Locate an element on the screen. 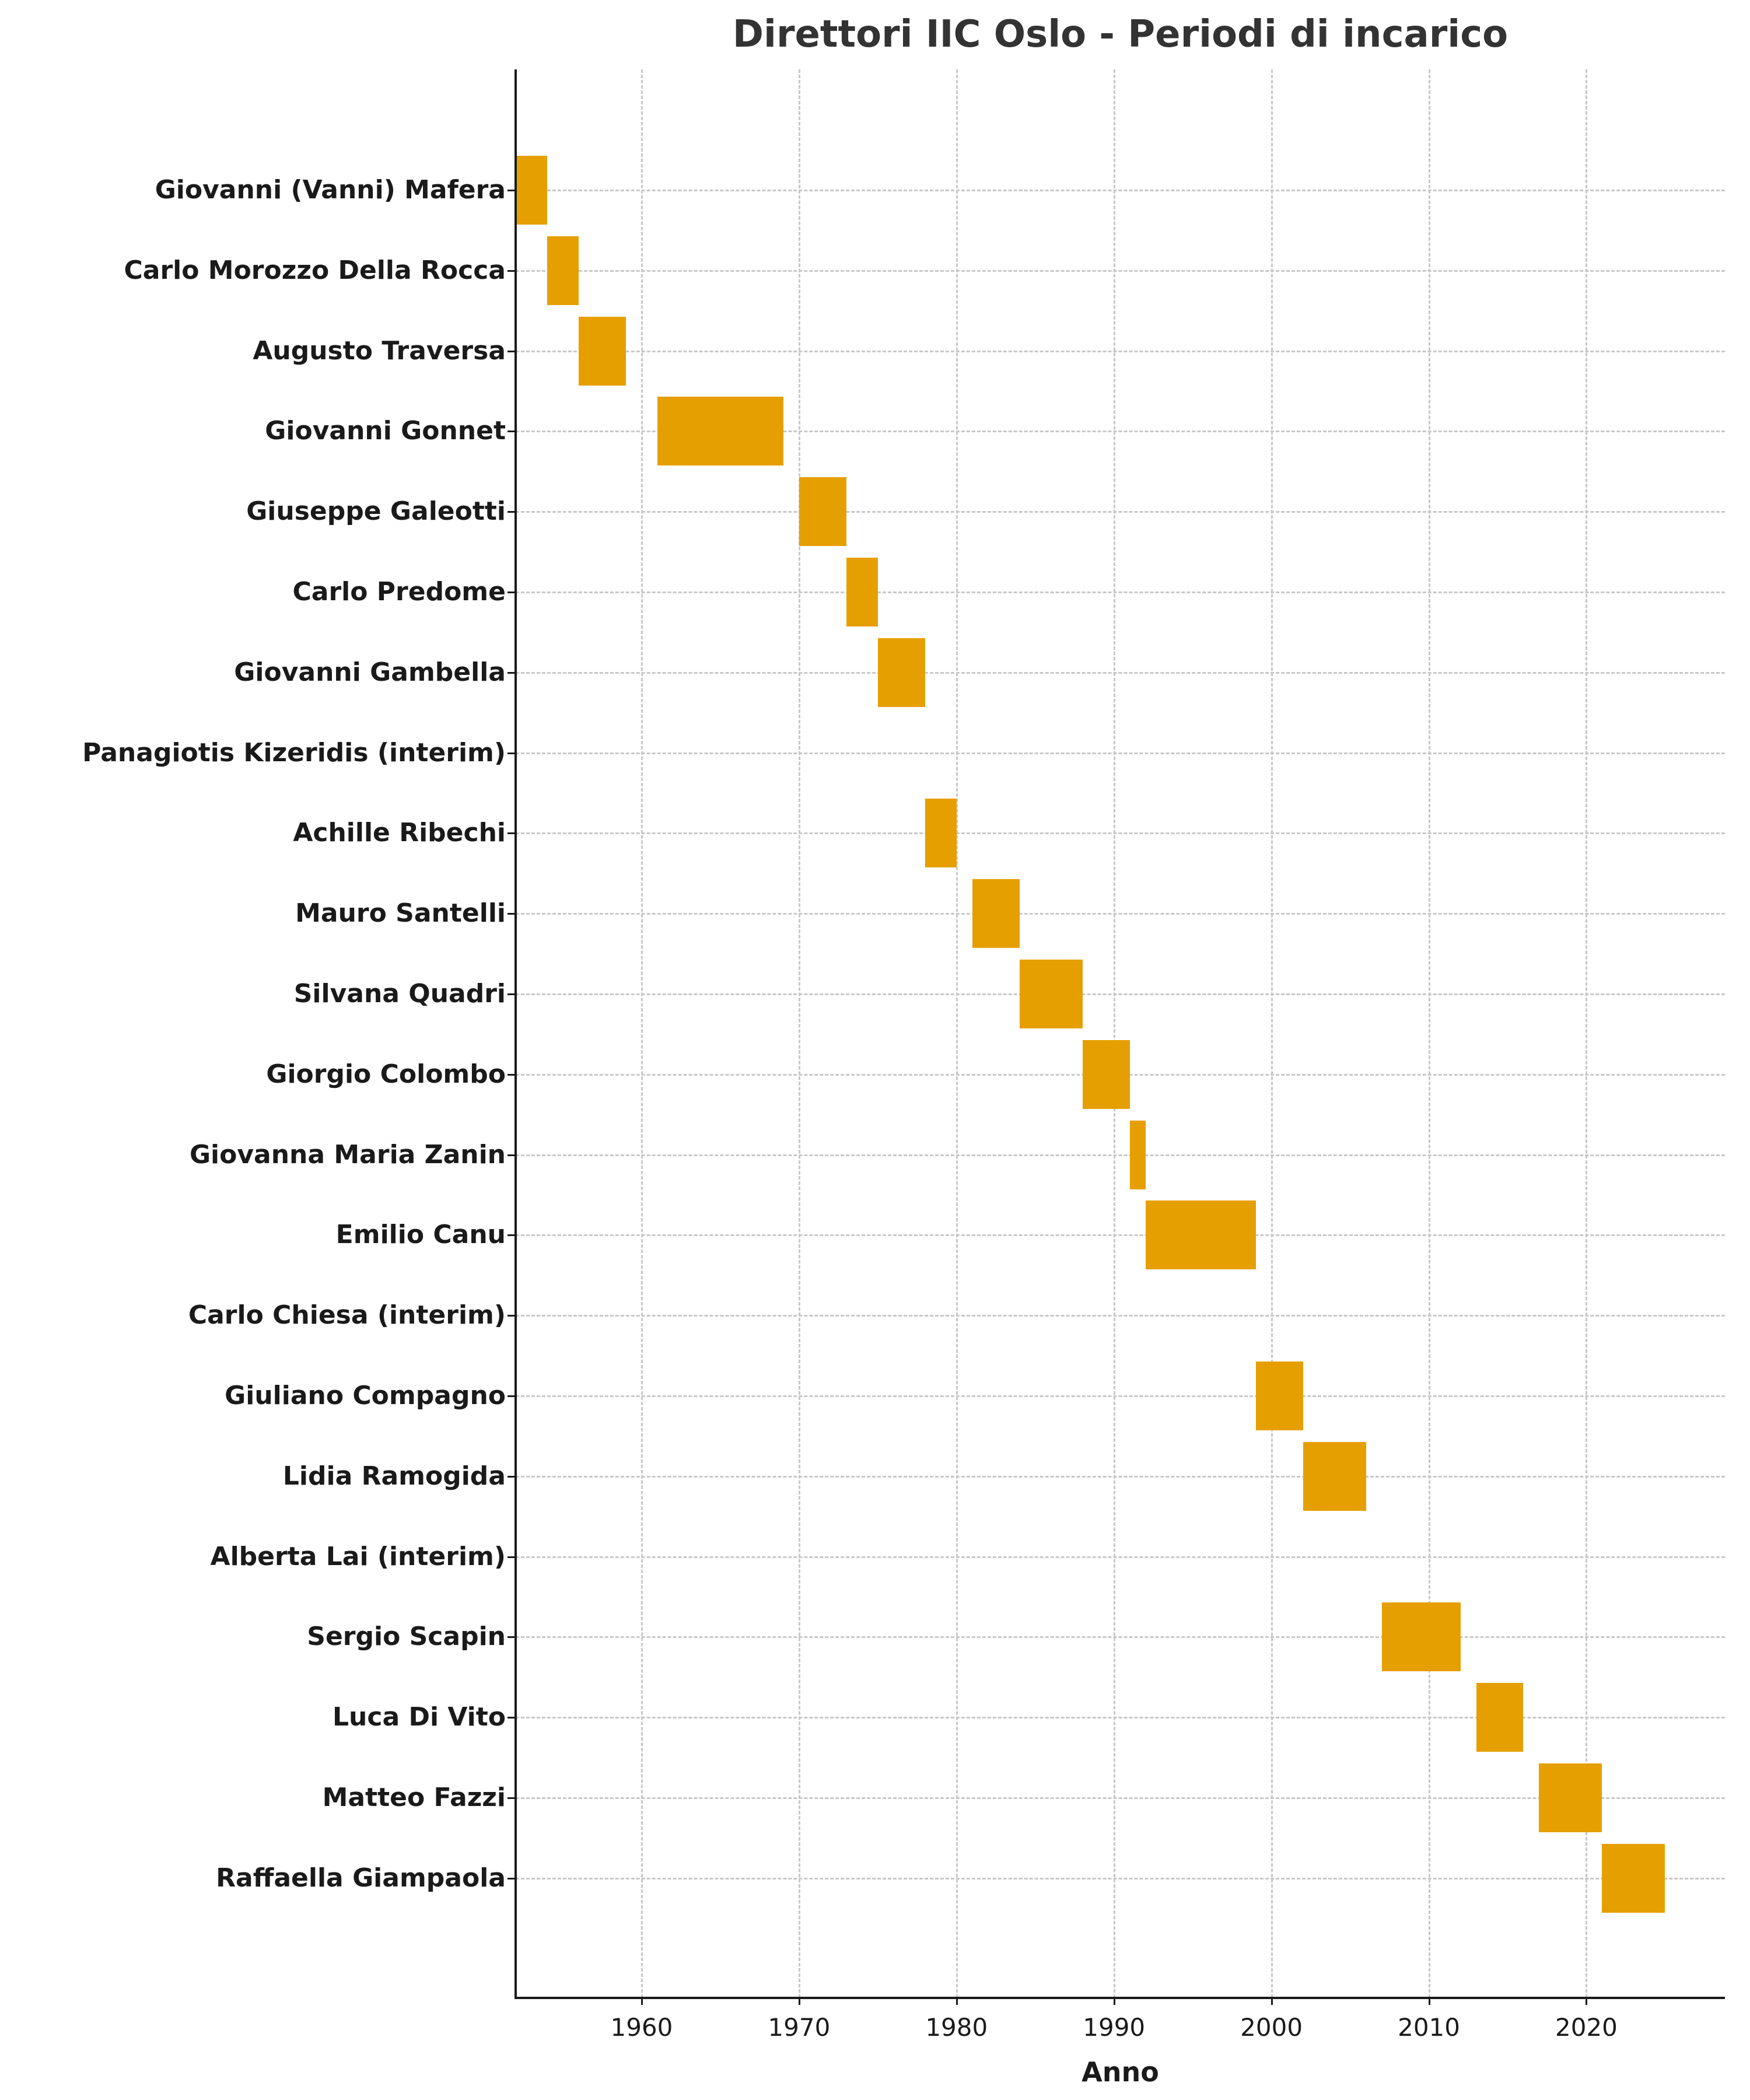 This screenshot has height=2100, width=1750. x-tick-label: 1990 is located at coordinates (1114, 2027).